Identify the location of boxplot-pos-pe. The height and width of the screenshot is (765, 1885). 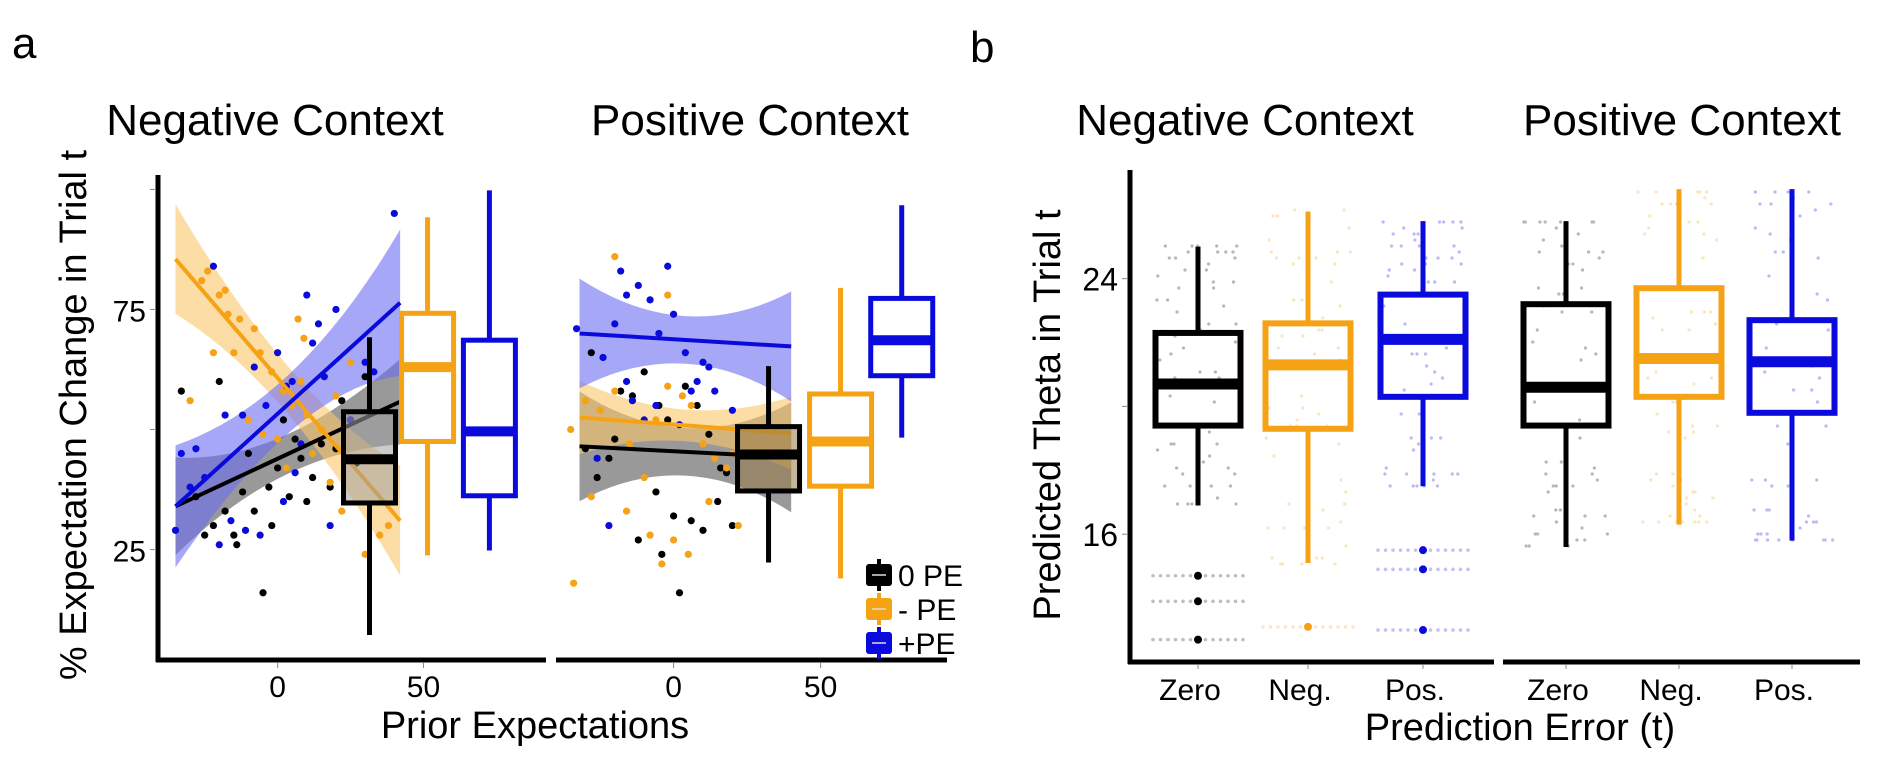
(902, 321).